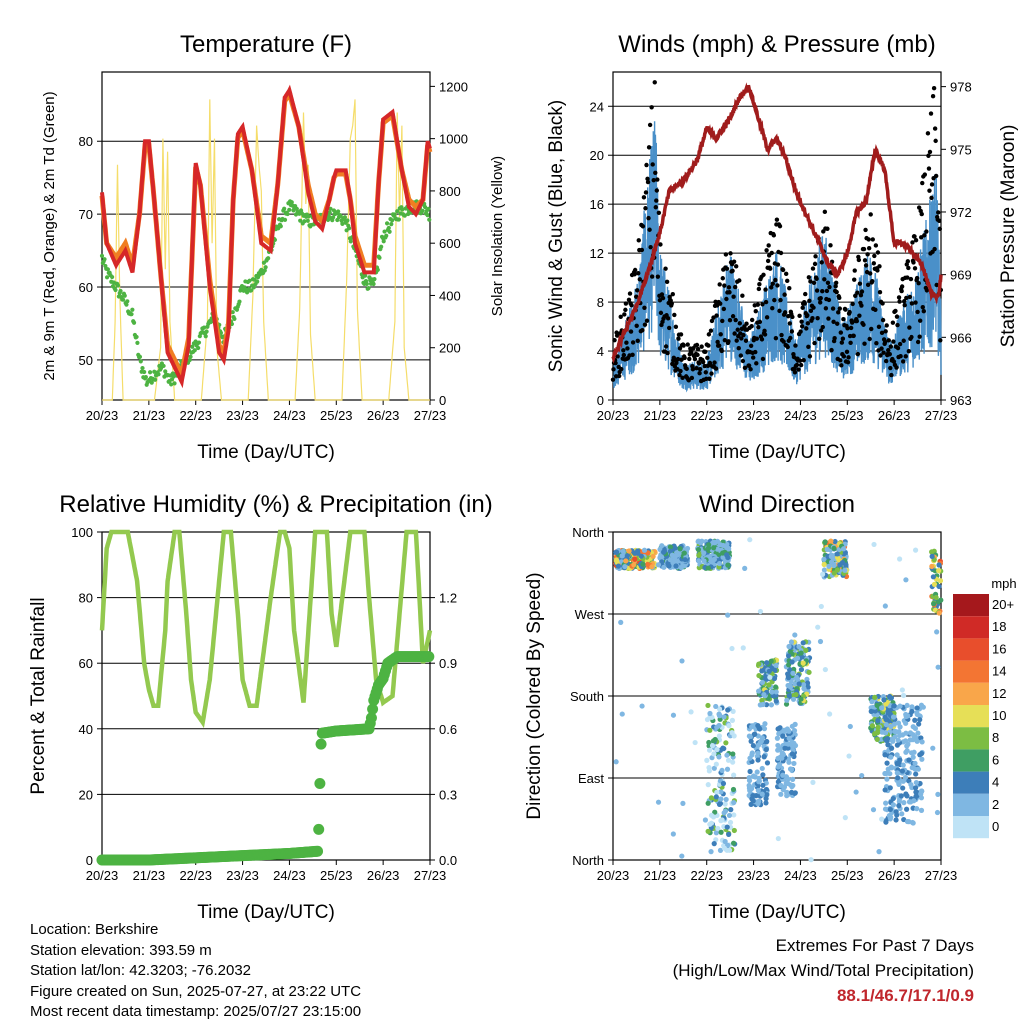  What do you see at coordinates (371, 718) in the screenshot?
I see `rainfall-point` at bounding box center [371, 718].